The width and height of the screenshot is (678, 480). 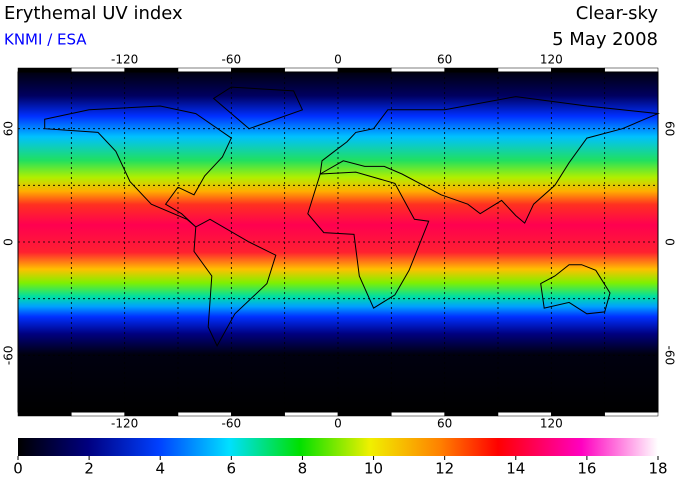 What do you see at coordinates (515, 469) in the screenshot?
I see `colorbar-tick-label: 14` at bounding box center [515, 469].